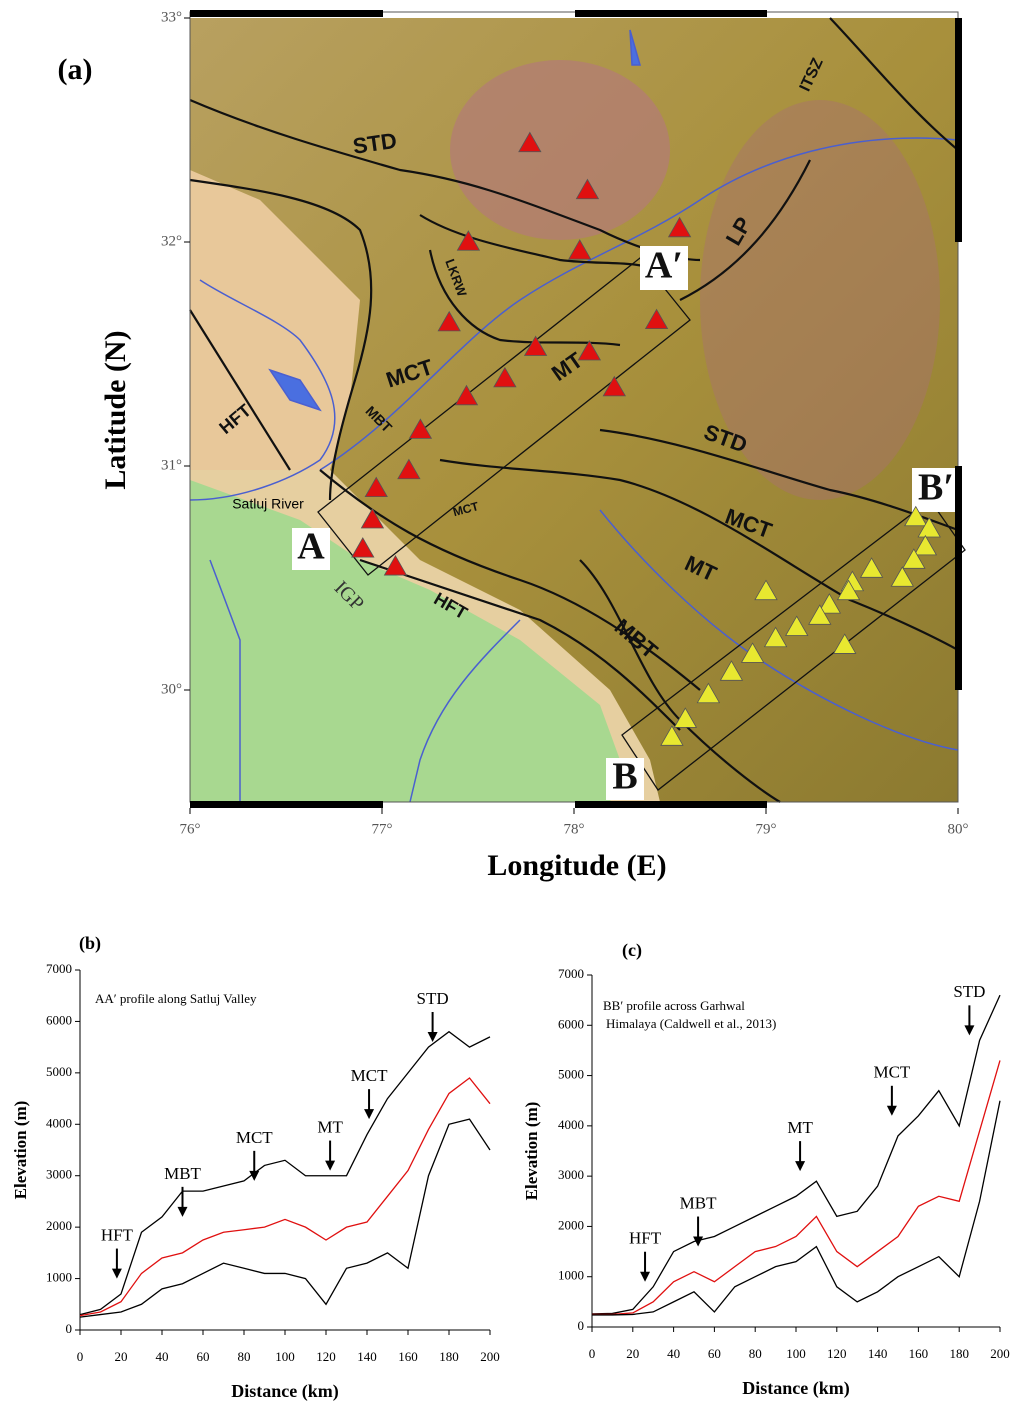  Describe the element at coordinates (408, 1356) in the screenshot. I see `x-tick-label: 160` at that location.